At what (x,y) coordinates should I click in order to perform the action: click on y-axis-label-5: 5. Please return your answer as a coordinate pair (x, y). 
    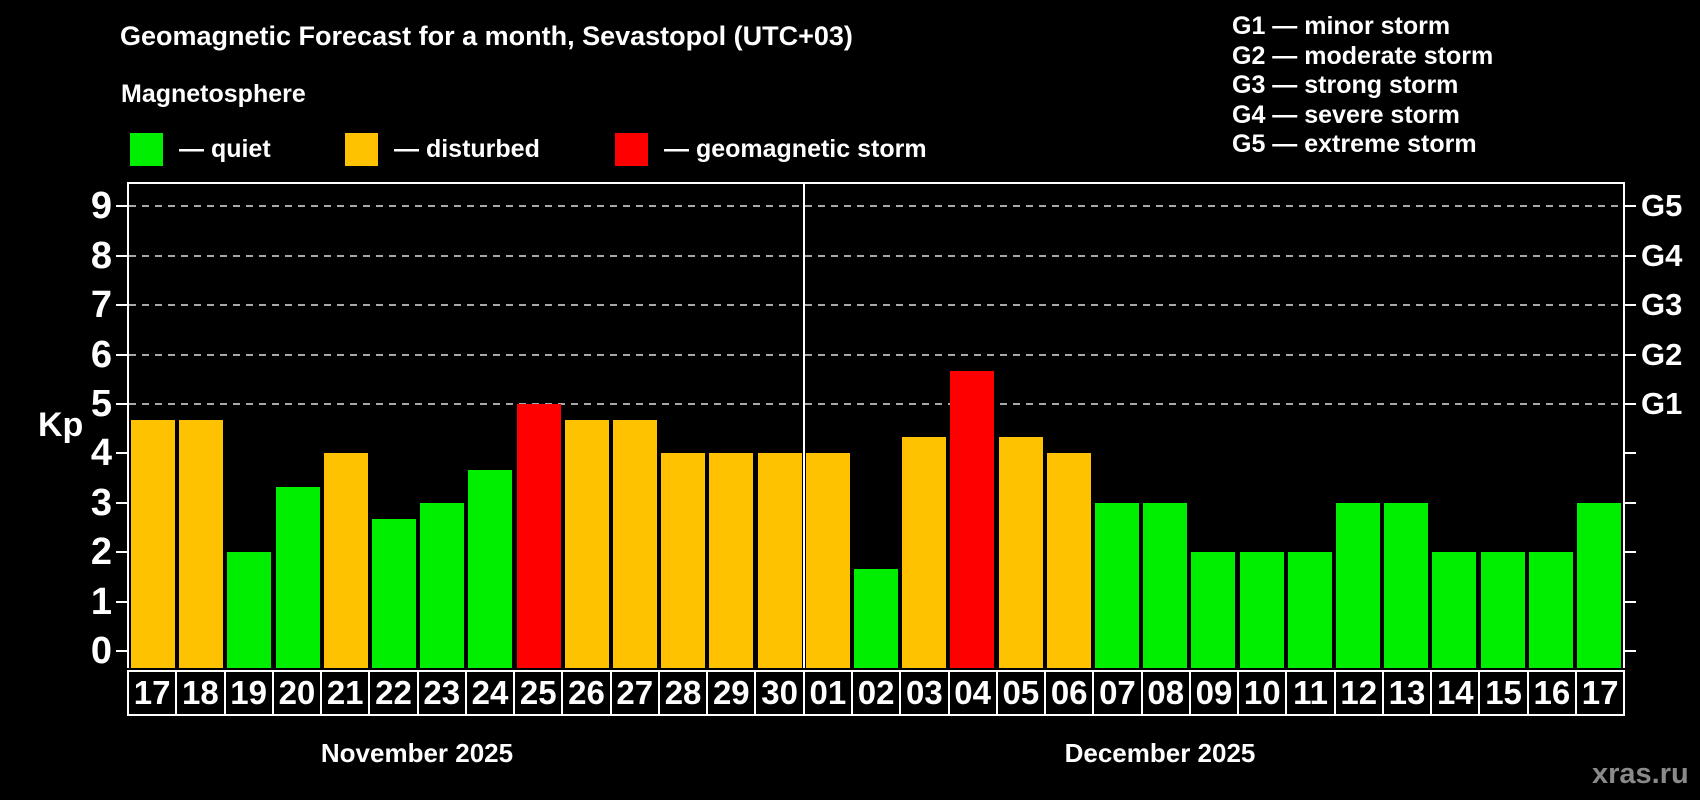
    Looking at the image, I should click on (101, 404).